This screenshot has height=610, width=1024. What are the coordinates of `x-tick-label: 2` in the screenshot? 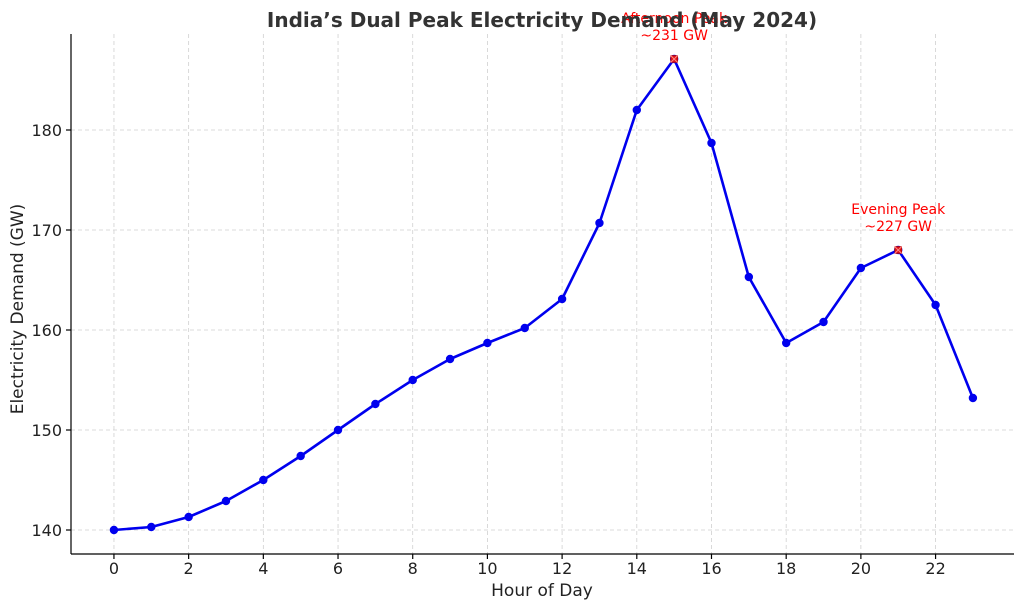 It's located at (189, 568).